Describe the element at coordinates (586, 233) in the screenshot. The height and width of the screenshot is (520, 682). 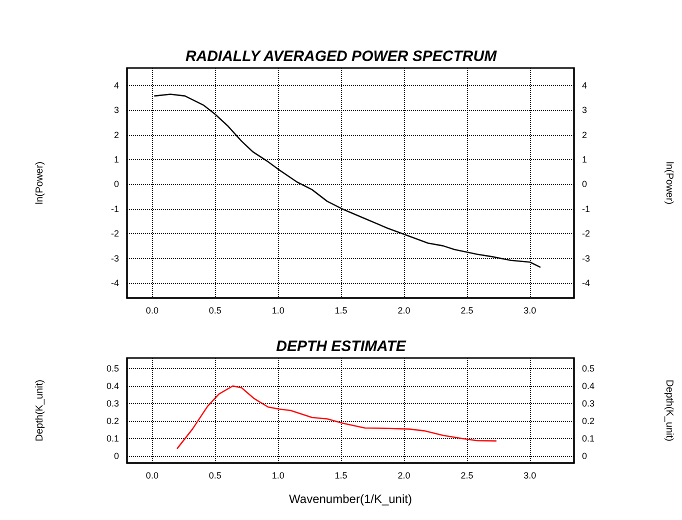
I see `y2-tick-label: -2` at that location.